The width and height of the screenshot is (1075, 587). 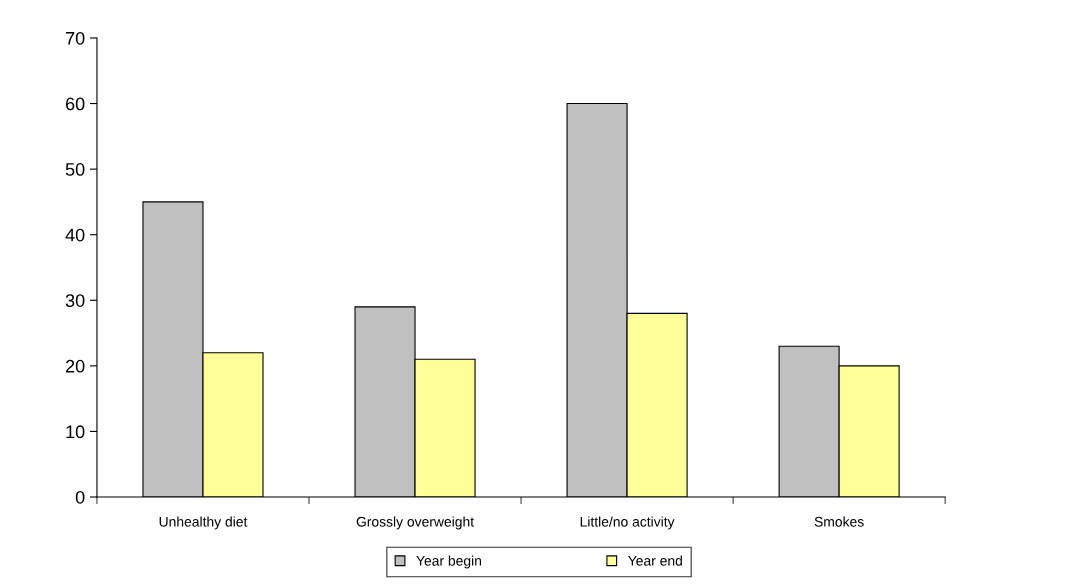 I want to click on x-tick-label: Unhealthy diet, so click(x=203, y=523).